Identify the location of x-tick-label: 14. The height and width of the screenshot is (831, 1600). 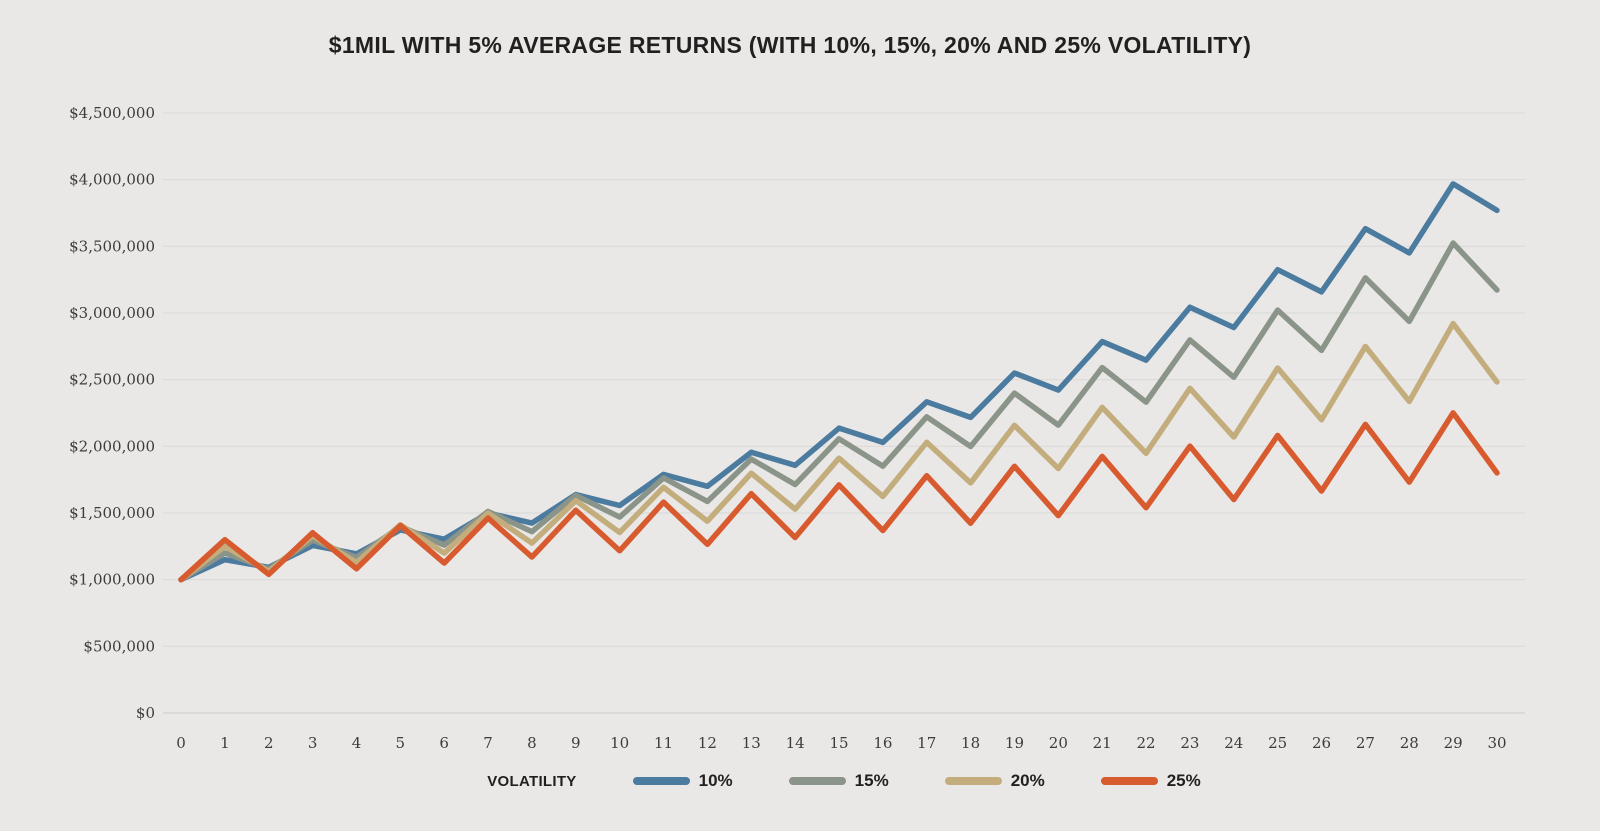
(795, 743).